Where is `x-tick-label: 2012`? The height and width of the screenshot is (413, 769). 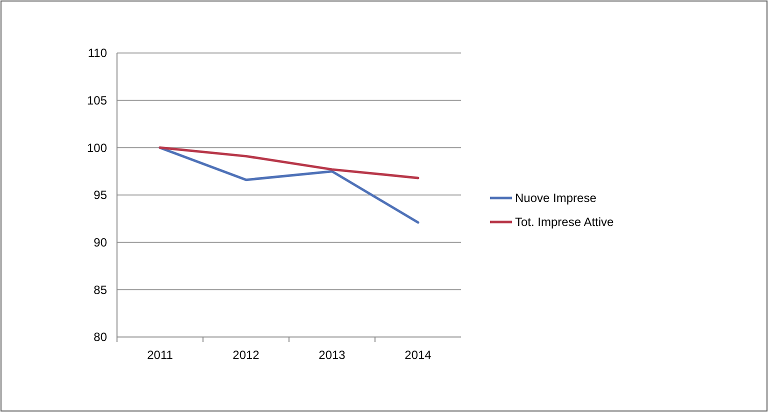
x-tick-label: 2012 is located at coordinates (246, 355).